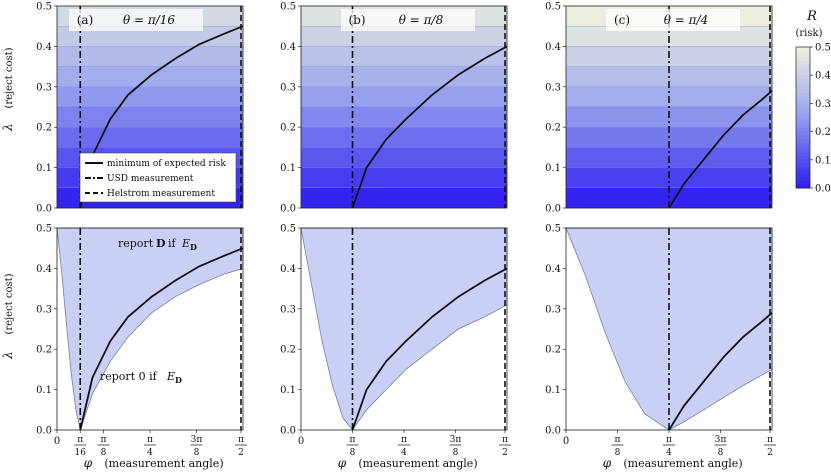 This screenshot has height=472, width=831. Describe the element at coordinates (104, 453) in the screenshot. I see `region-panel-1-xtick-den: 8` at that location.